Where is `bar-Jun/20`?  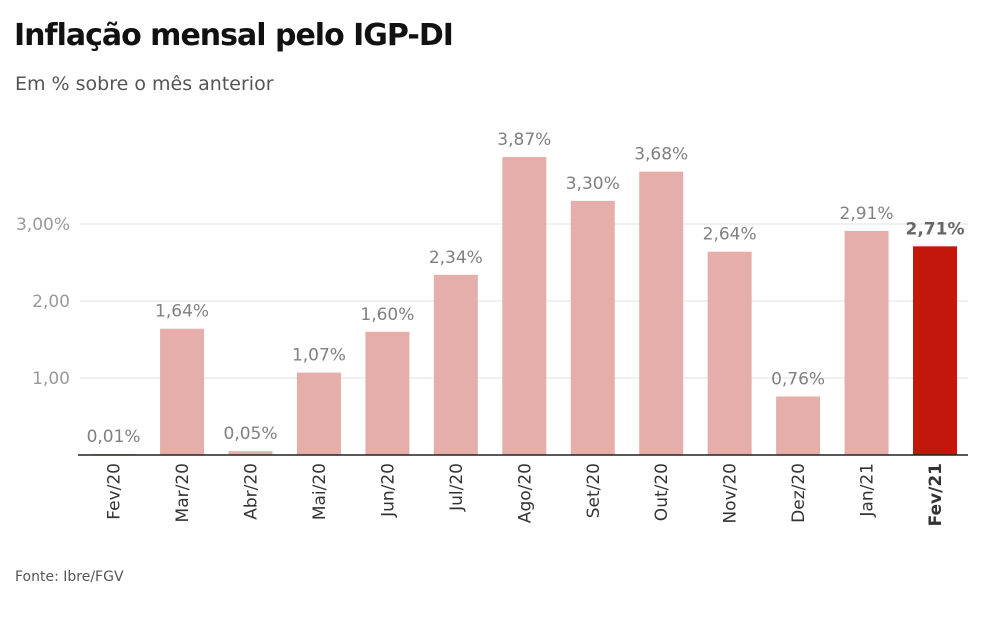
bar-Jun/20 is located at coordinates (387, 393).